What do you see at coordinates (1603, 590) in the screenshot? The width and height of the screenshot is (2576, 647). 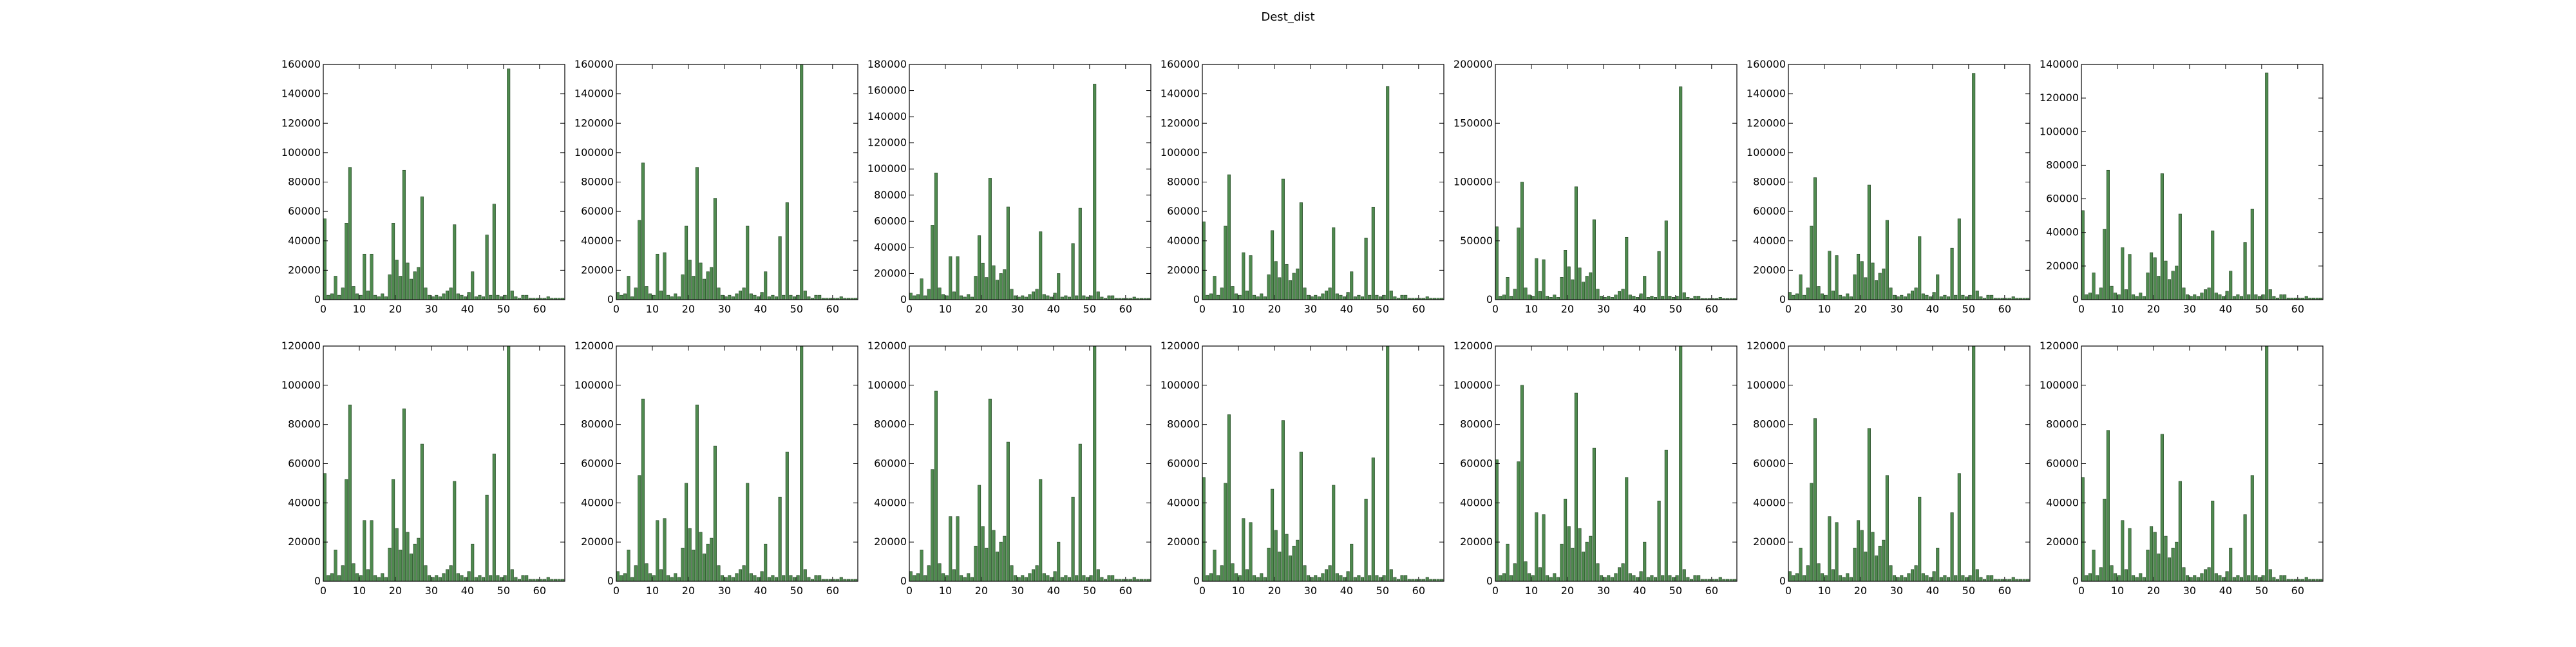 I see `x-tick-label: 30` at bounding box center [1603, 590].